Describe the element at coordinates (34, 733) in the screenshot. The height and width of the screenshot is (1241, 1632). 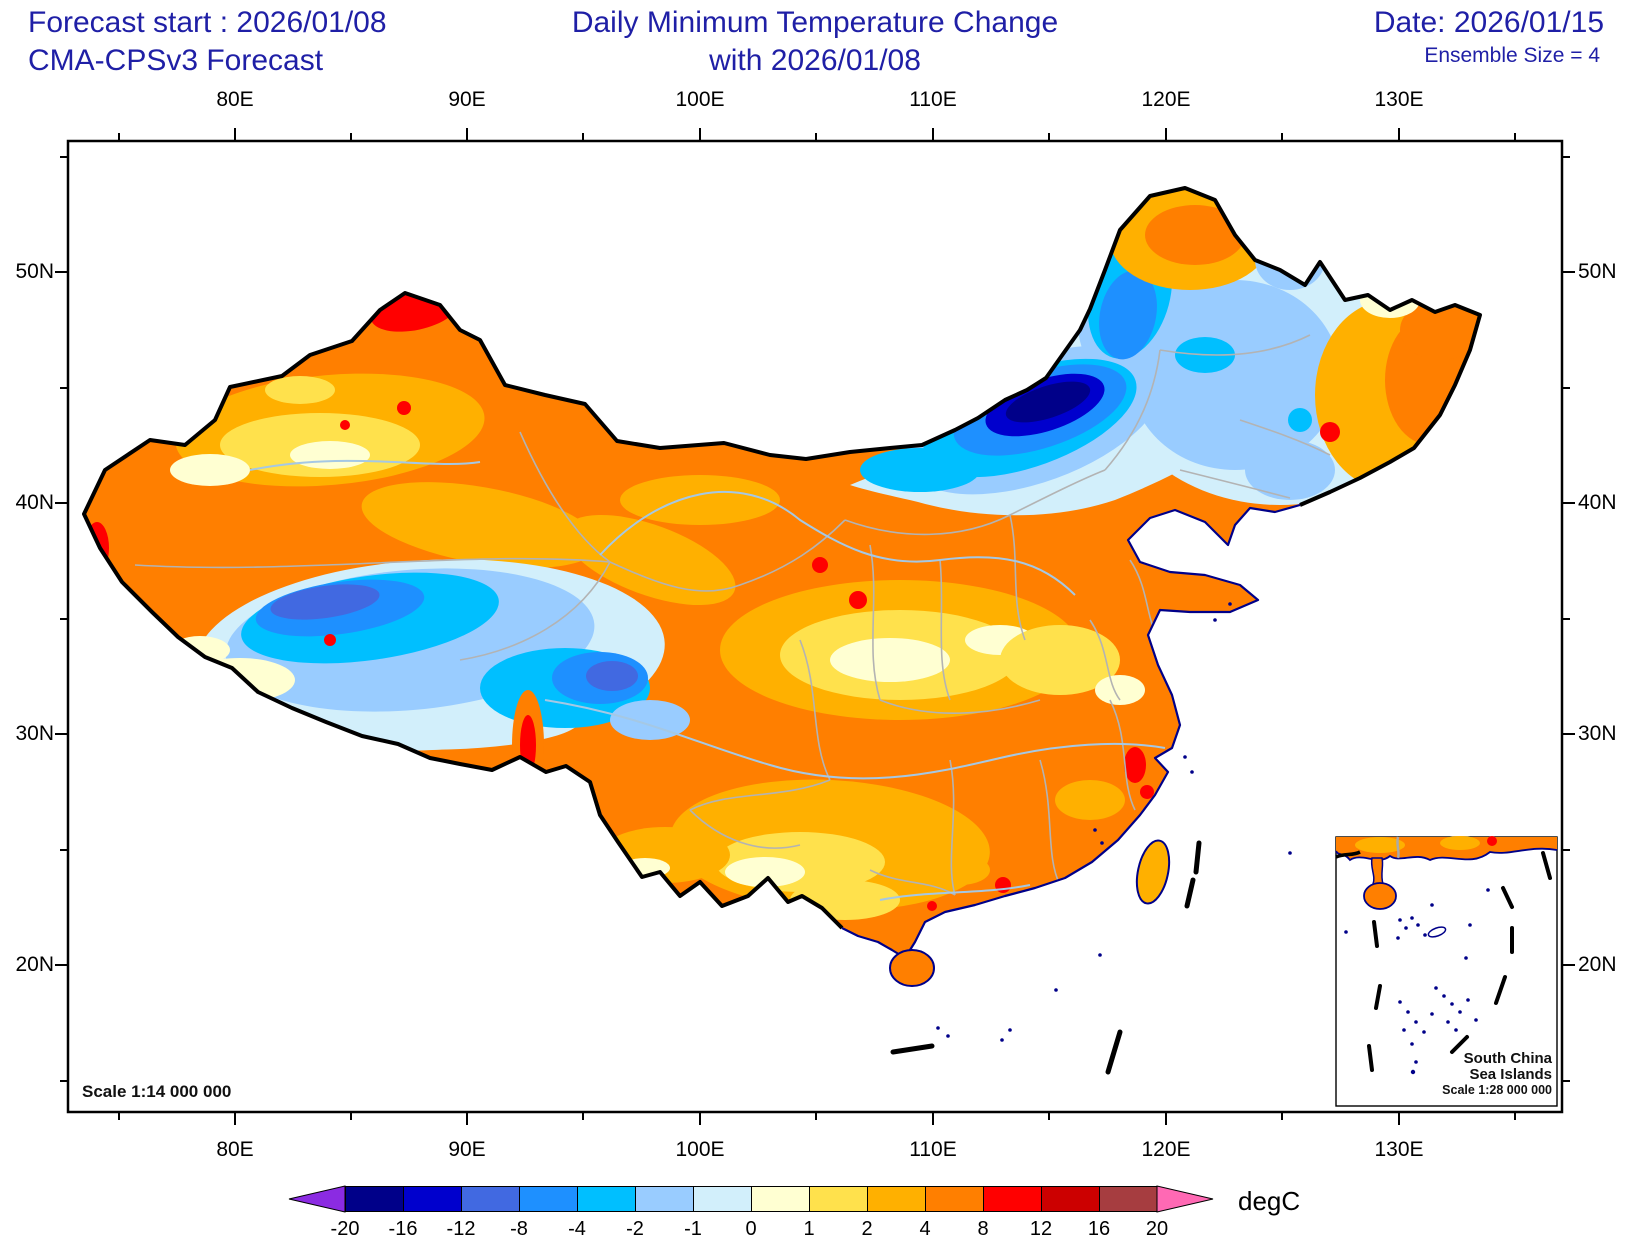
I see `lat-label-left: 30N` at that location.